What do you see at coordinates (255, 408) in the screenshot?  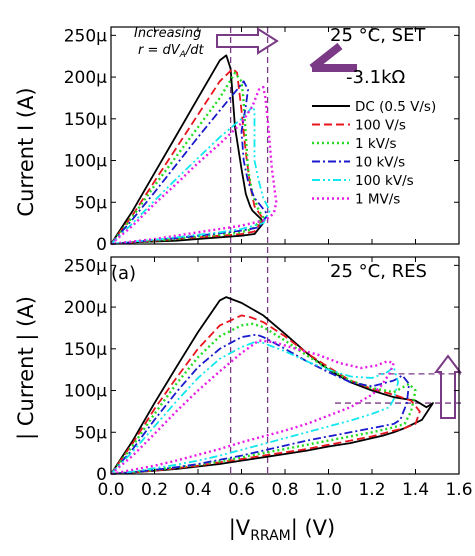 I see `bottom-series-100-kv-s` at bounding box center [255, 408].